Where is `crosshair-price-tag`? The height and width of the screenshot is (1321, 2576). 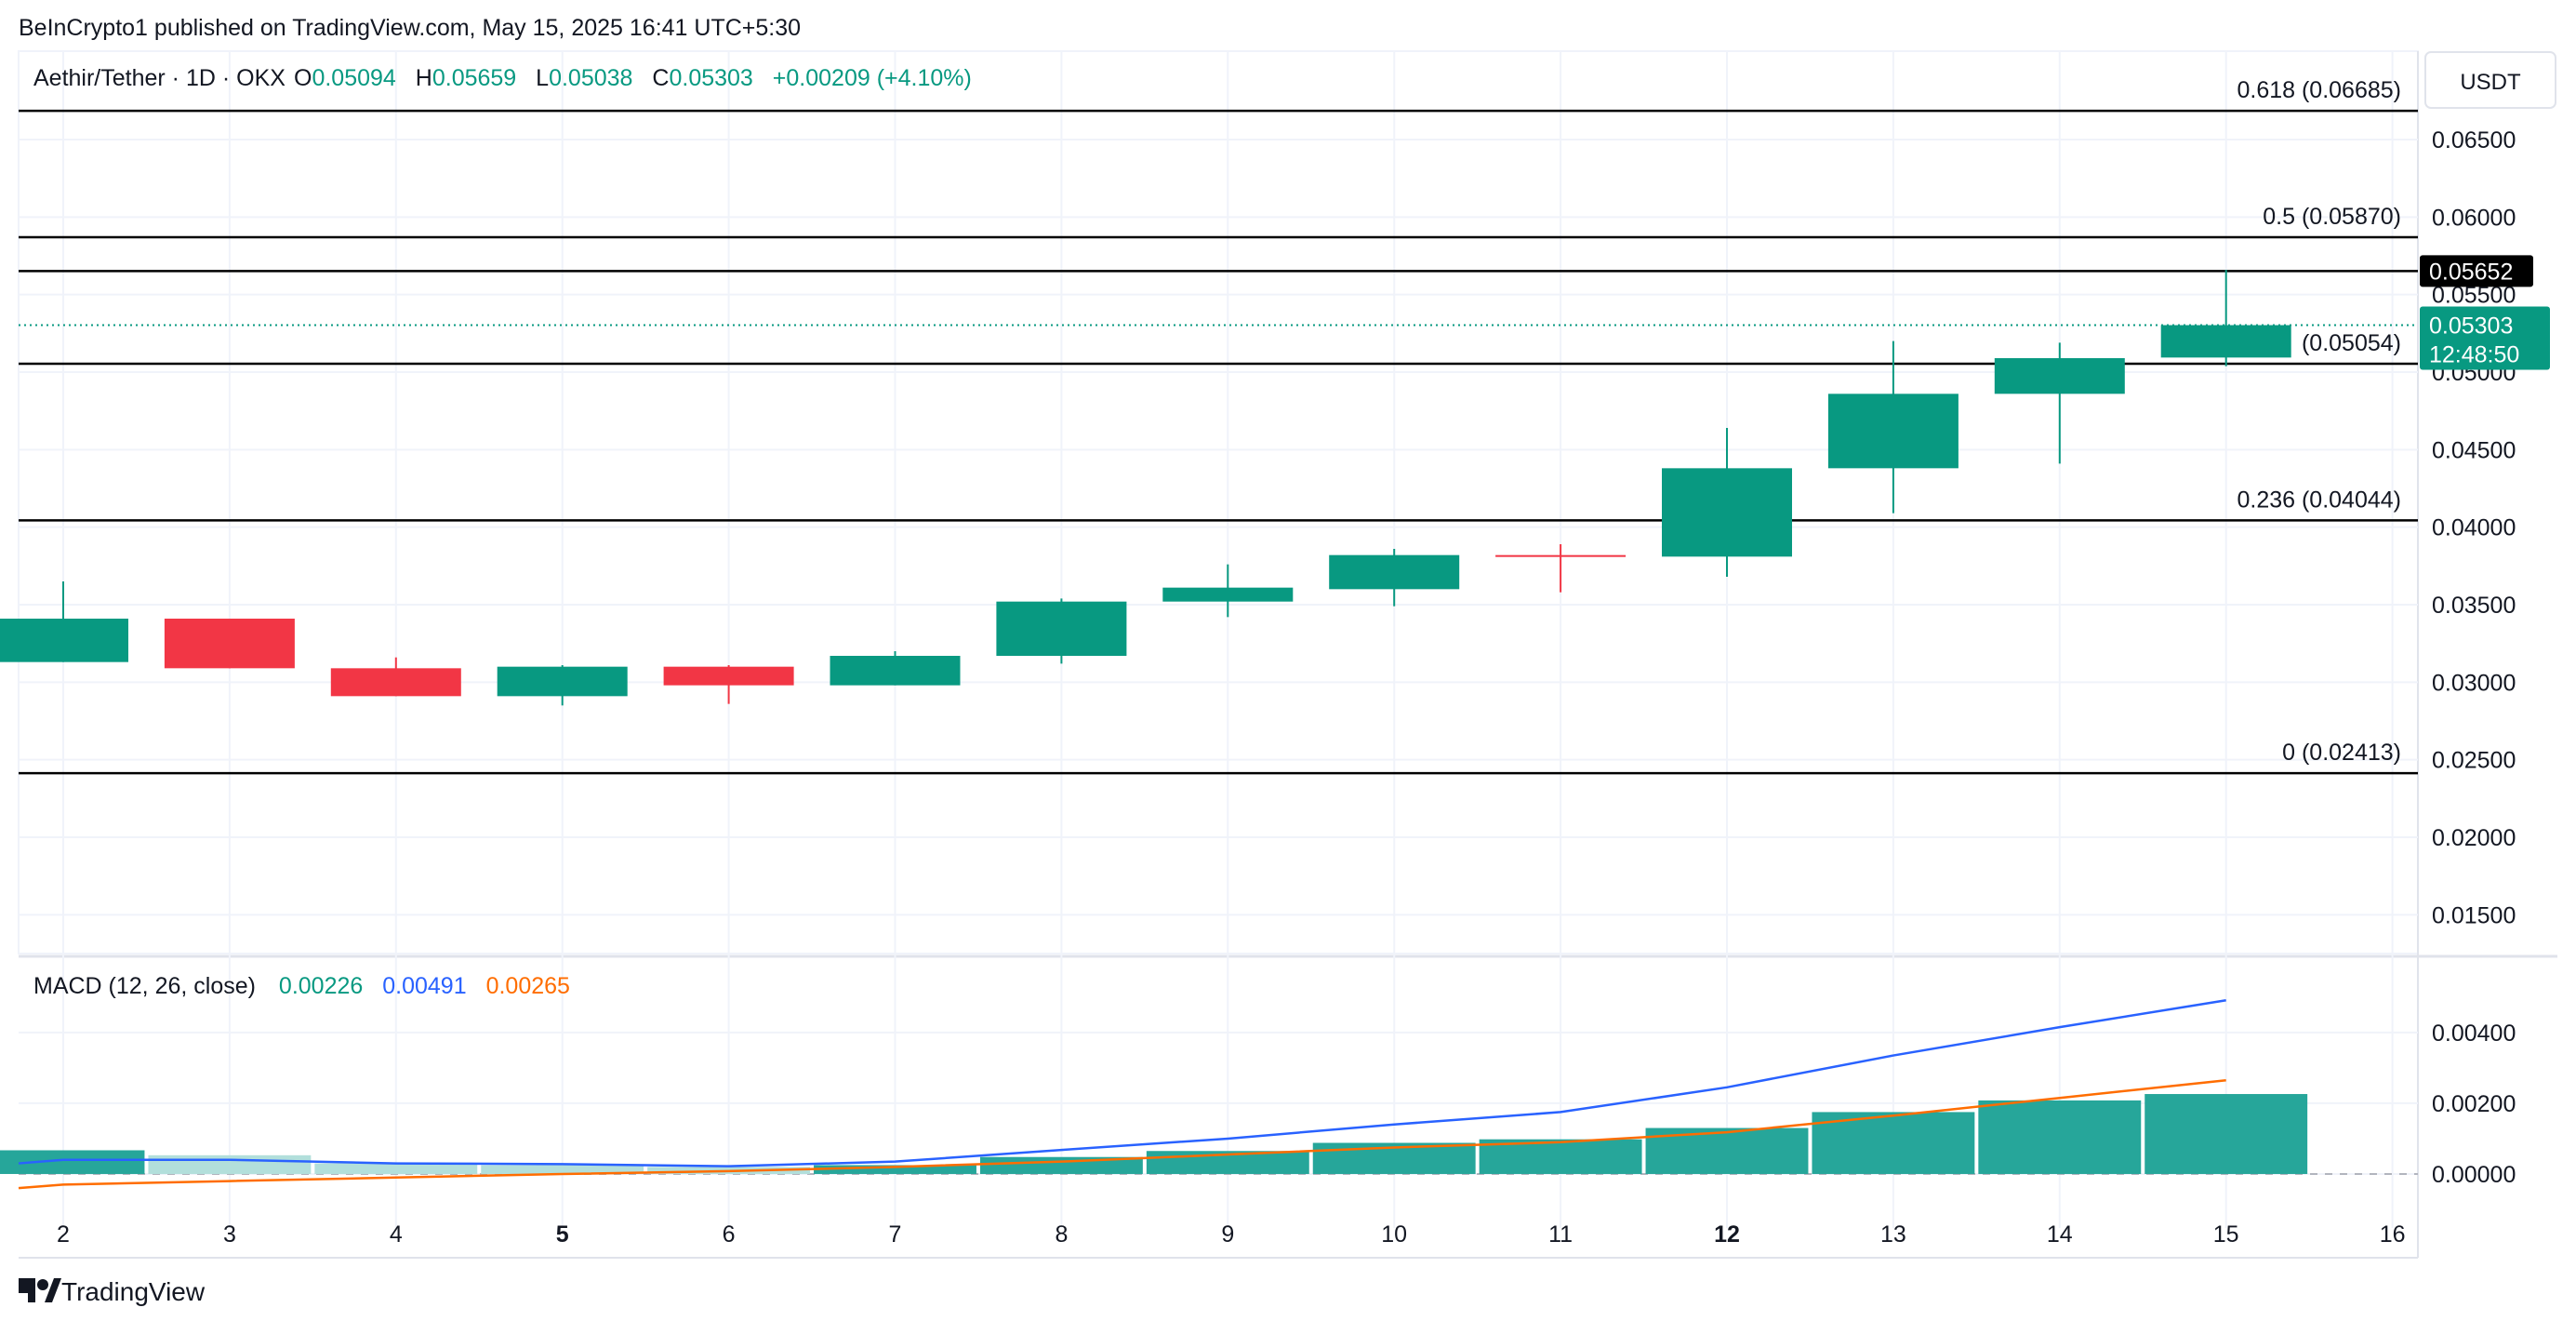
crosshair-price-tag is located at coordinates (2476, 271).